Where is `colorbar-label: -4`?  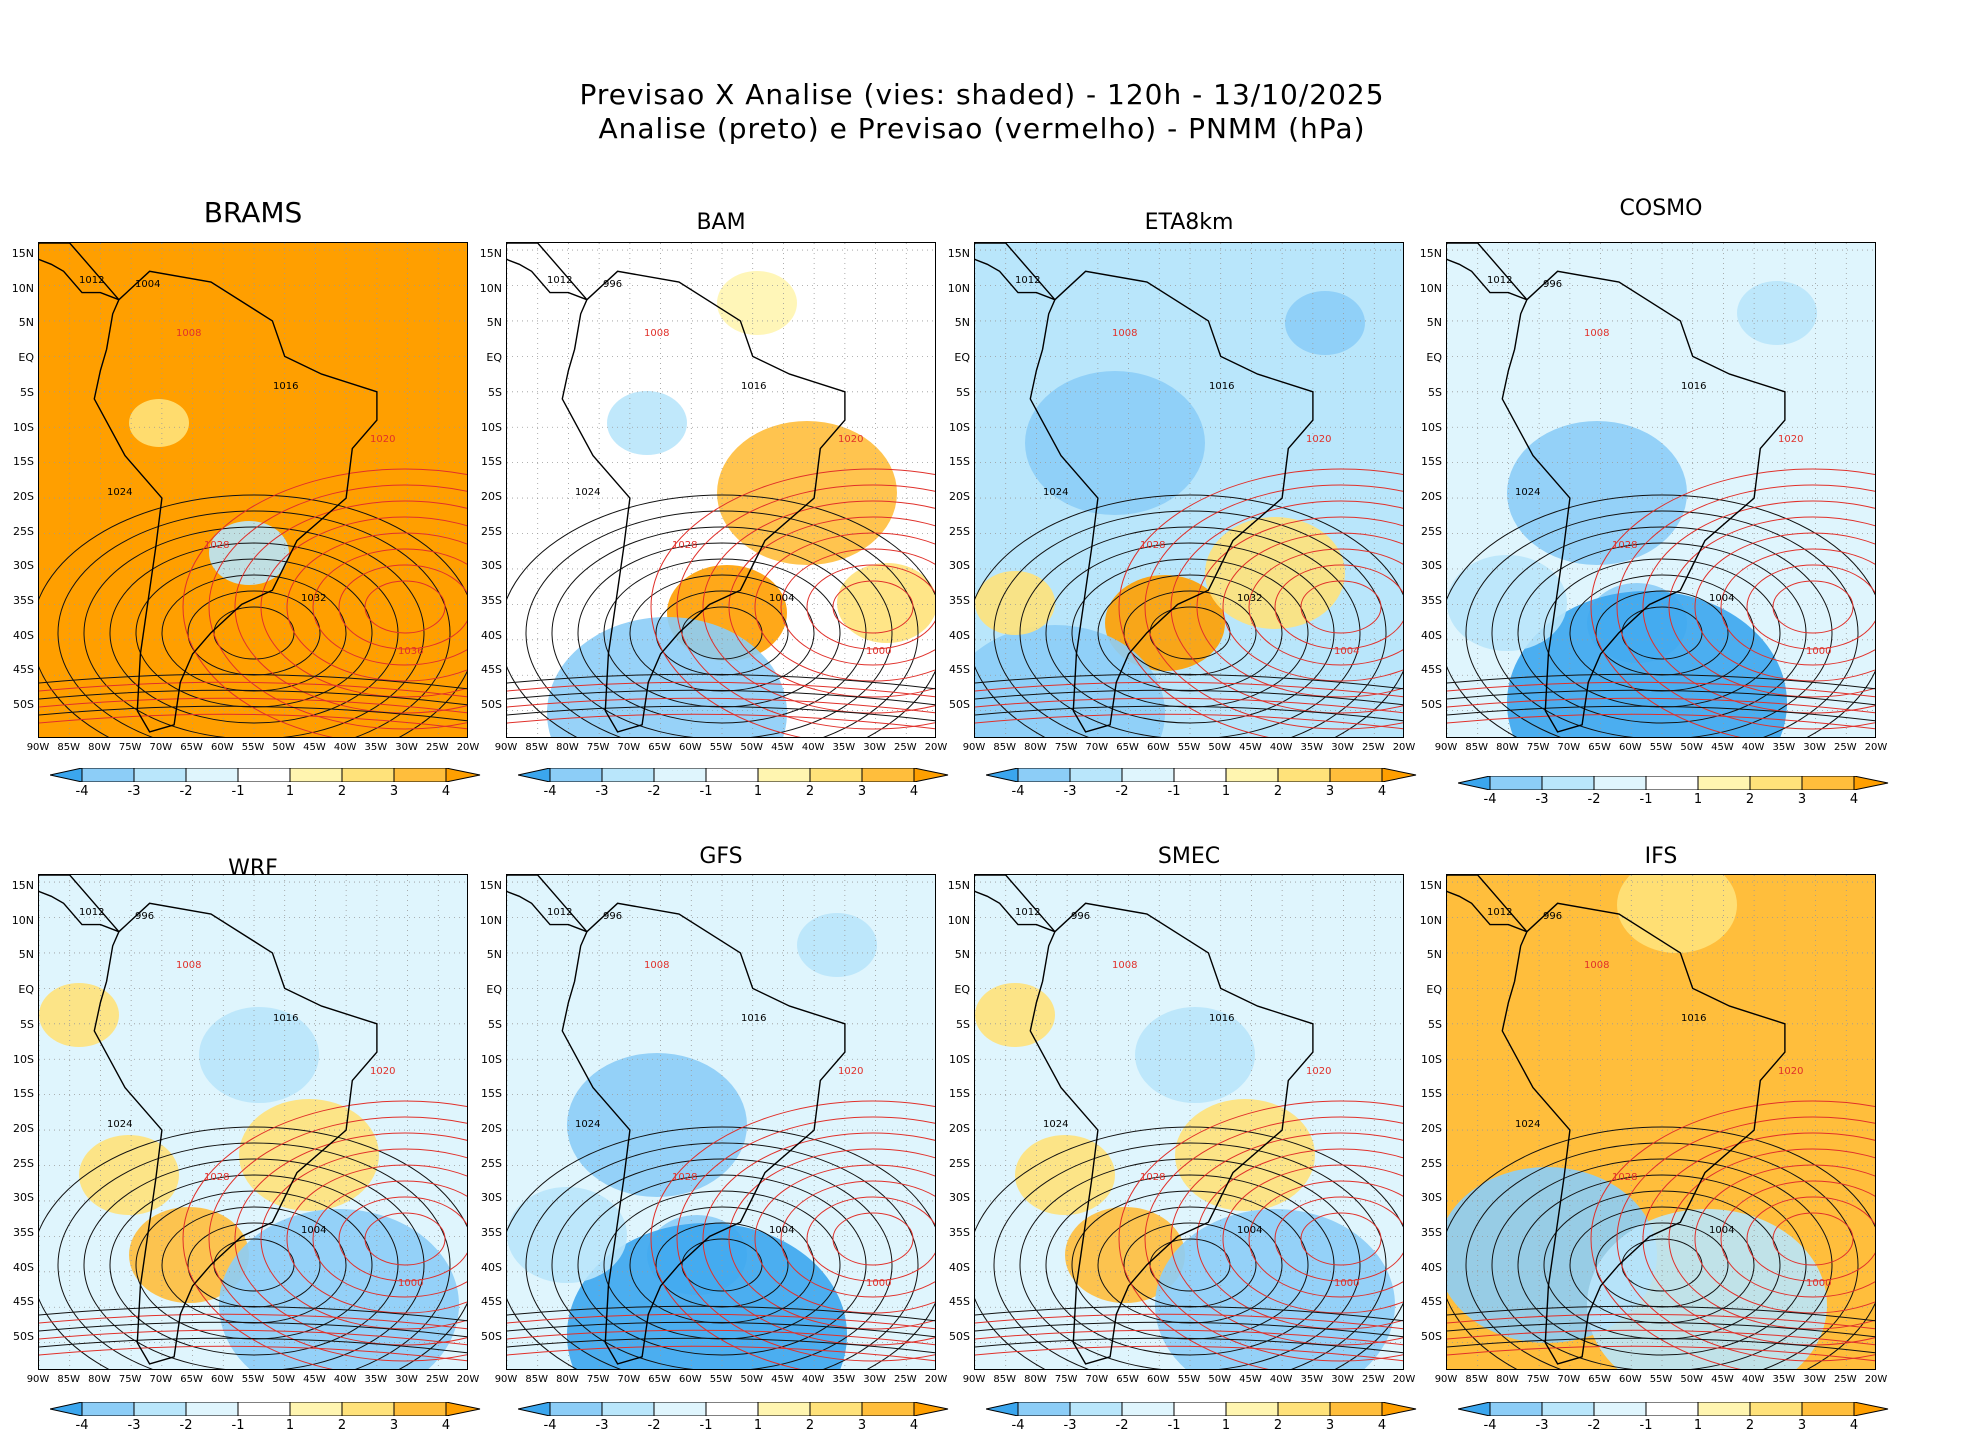
colorbar-label: -4 is located at coordinates (1490, 799).